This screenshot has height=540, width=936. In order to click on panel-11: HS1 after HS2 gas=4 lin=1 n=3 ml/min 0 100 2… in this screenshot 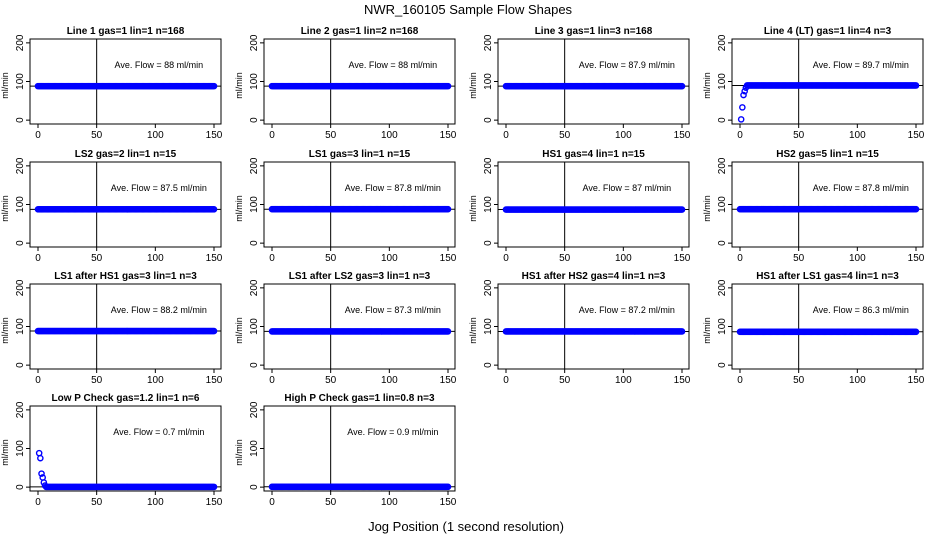, I will do `click(579, 328)`.